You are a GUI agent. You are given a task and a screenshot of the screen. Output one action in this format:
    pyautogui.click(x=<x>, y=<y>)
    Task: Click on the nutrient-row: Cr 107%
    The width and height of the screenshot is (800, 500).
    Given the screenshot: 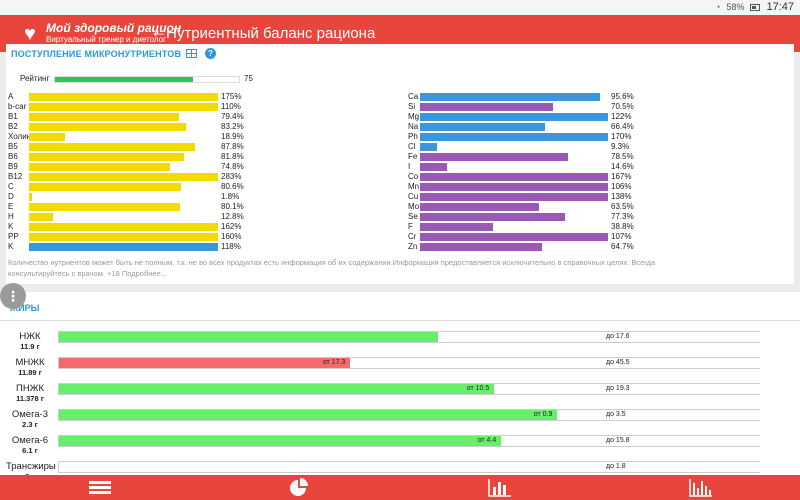 What is the action you would take?
    pyautogui.click(x=533, y=237)
    